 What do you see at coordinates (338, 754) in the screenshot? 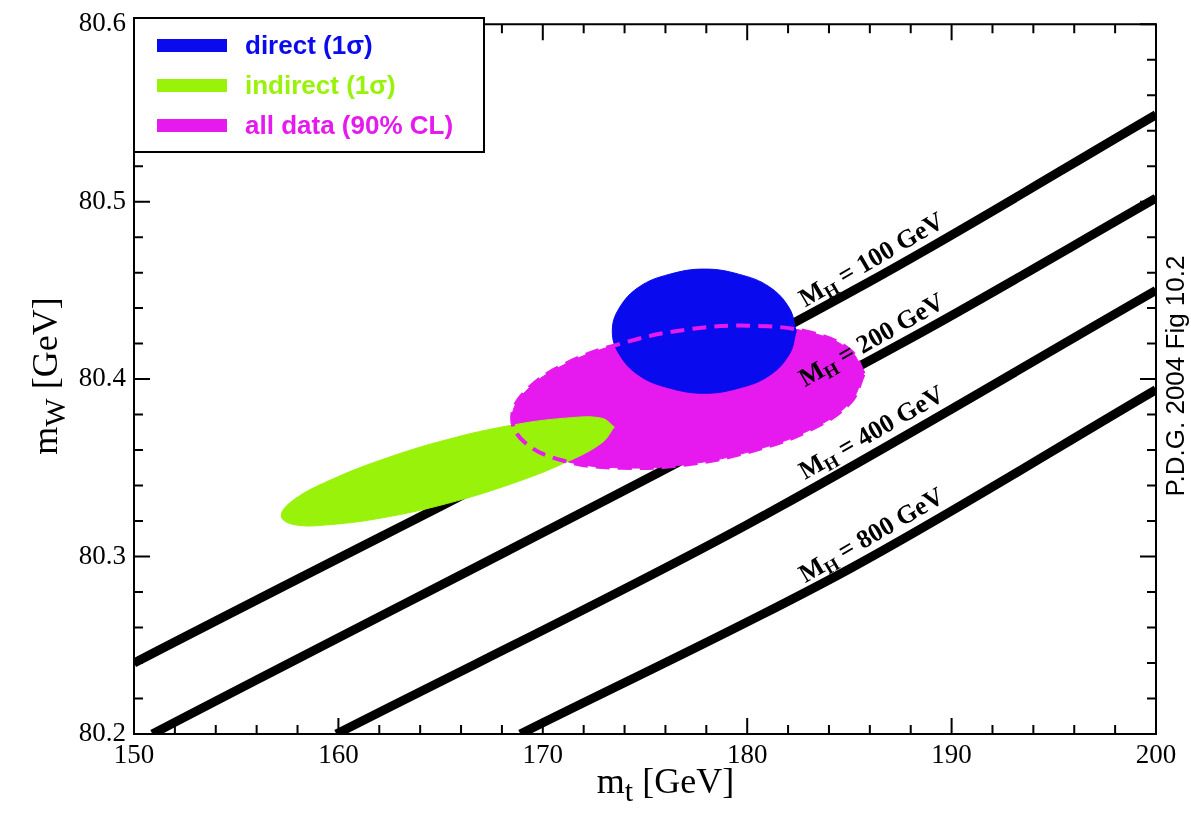
I see `x-tick-label: 160` at bounding box center [338, 754].